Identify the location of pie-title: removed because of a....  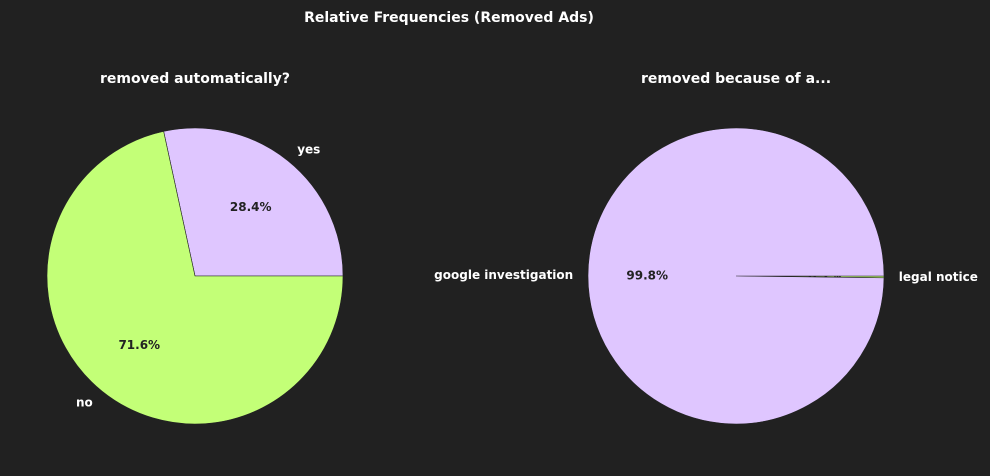
(736, 79).